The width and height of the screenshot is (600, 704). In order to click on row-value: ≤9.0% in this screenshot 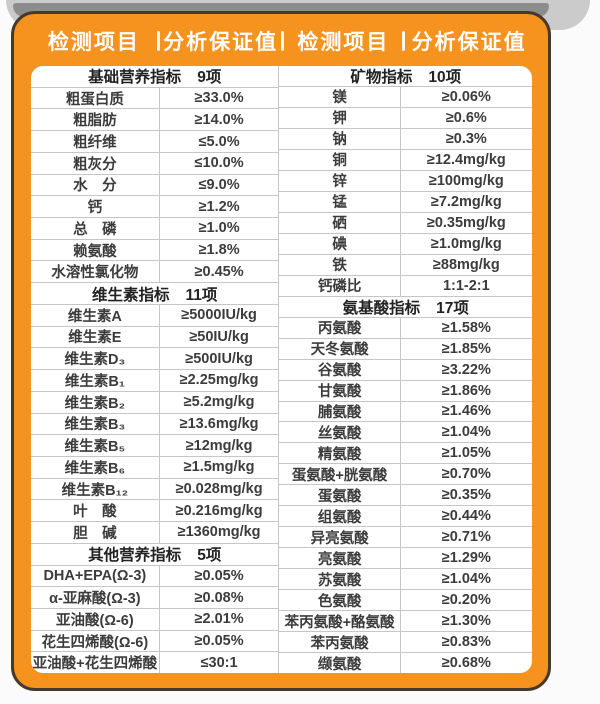, I will do `click(219, 184)`.